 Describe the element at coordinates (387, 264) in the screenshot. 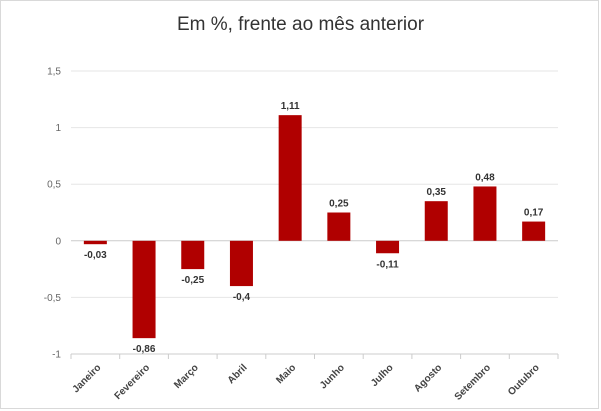

I see `data-label: -0,11` at that location.